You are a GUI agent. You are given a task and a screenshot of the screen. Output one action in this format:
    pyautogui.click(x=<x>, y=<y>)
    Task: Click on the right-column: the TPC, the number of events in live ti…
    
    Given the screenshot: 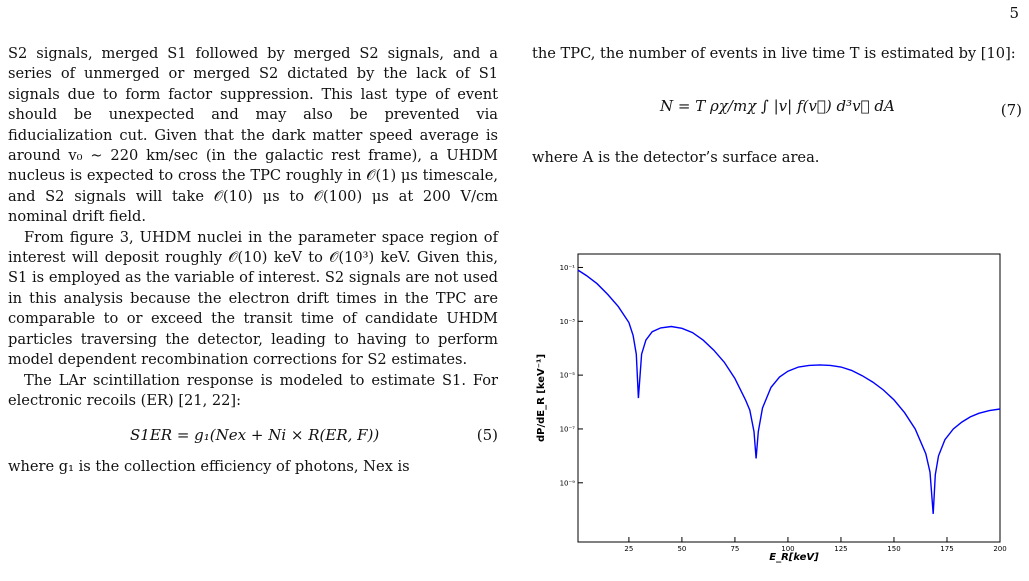 What is the action you would take?
    pyautogui.click(x=777, y=106)
    